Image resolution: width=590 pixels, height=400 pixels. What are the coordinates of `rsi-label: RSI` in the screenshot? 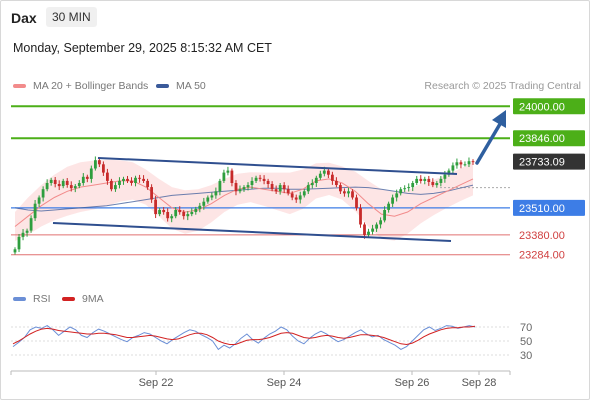 It's located at (42, 299).